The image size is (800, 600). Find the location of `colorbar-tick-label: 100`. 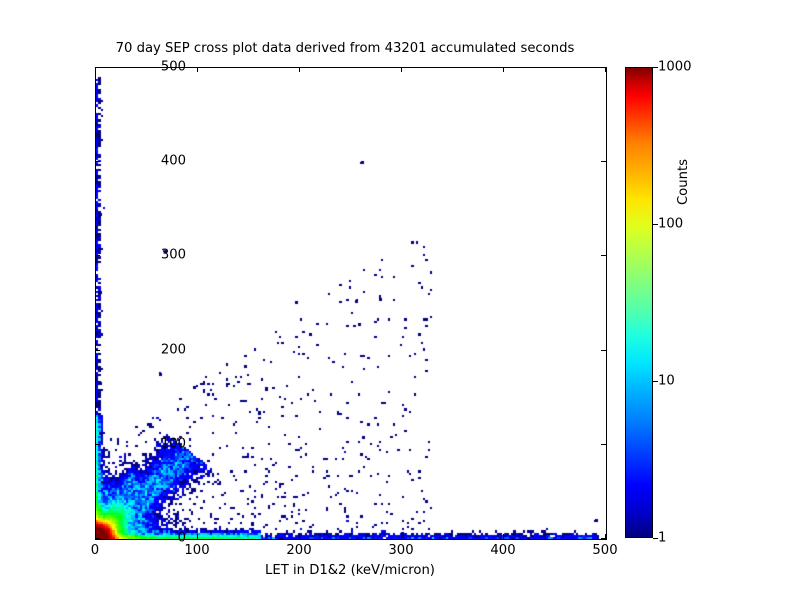

colorbar-tick-label: 100 is located at coordinates (671, 224).